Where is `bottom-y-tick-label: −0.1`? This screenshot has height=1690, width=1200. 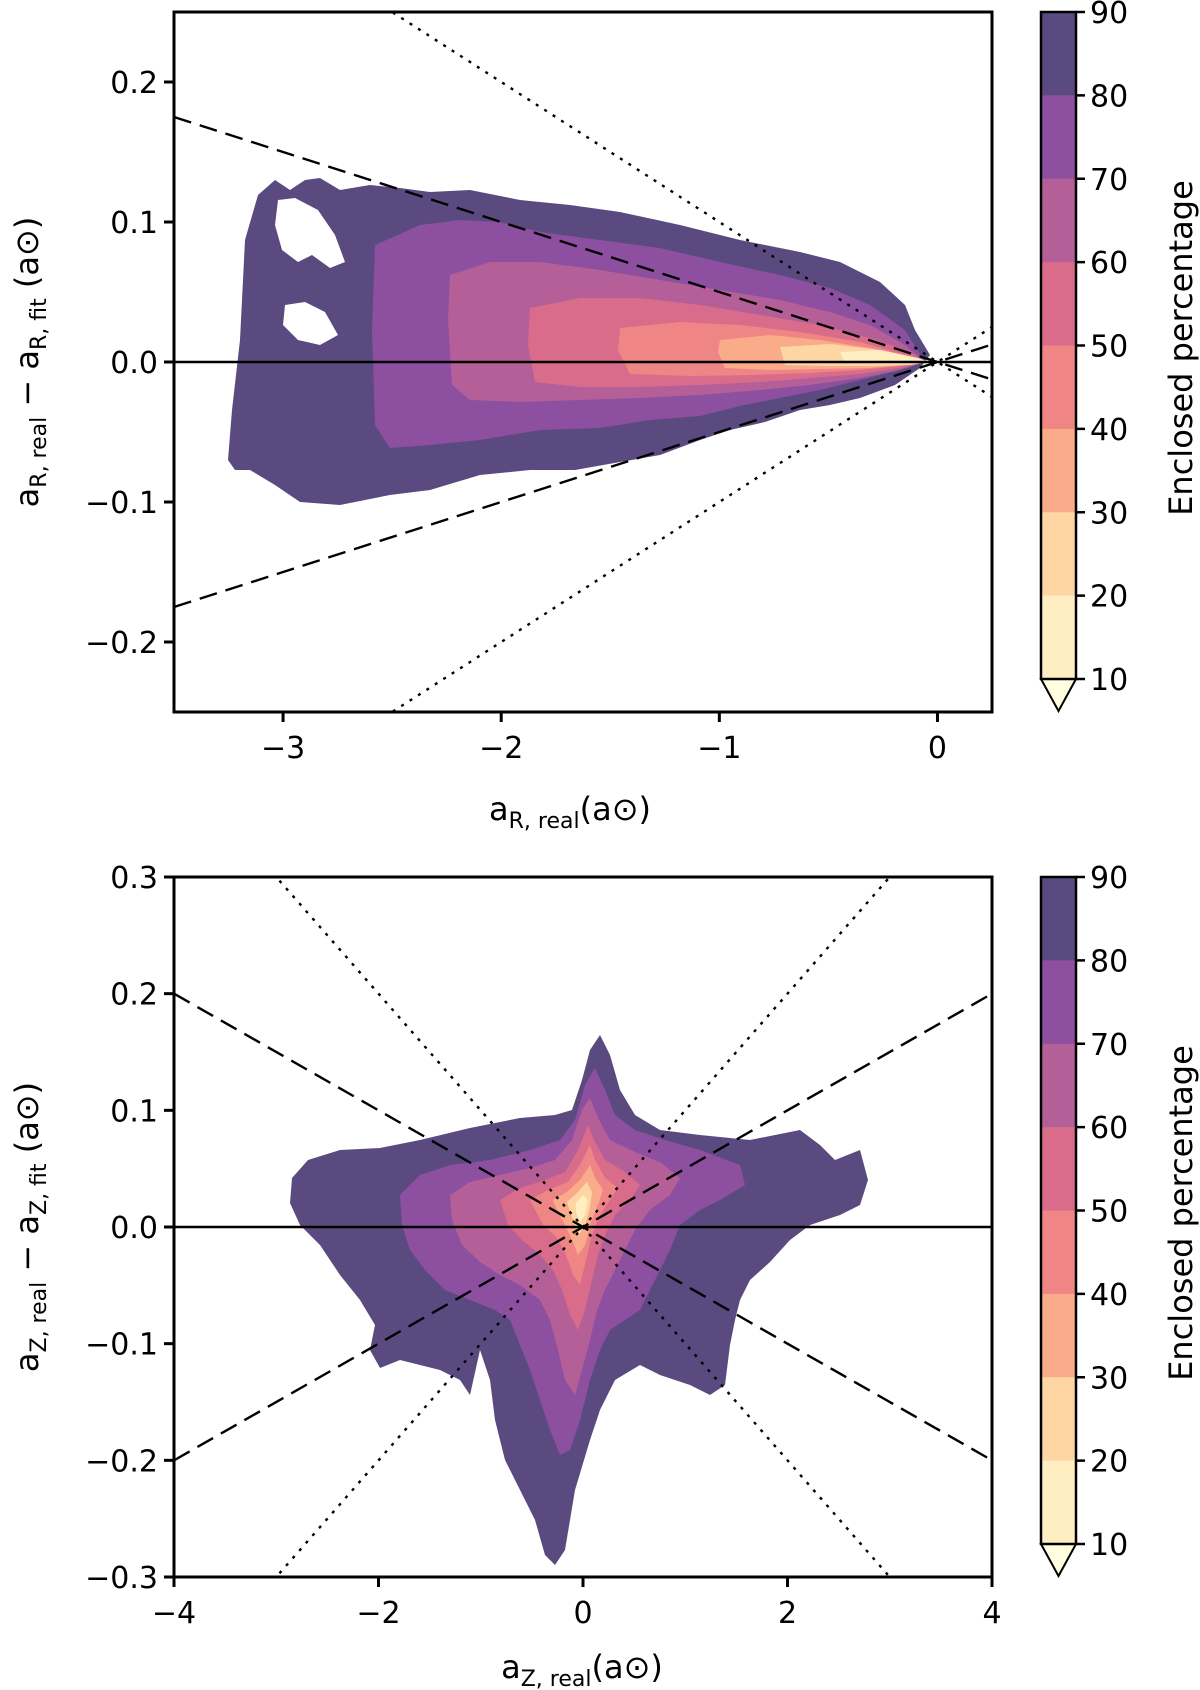
bottom-y-tick-label: −0.1 is located at coordinates (121, 1345).